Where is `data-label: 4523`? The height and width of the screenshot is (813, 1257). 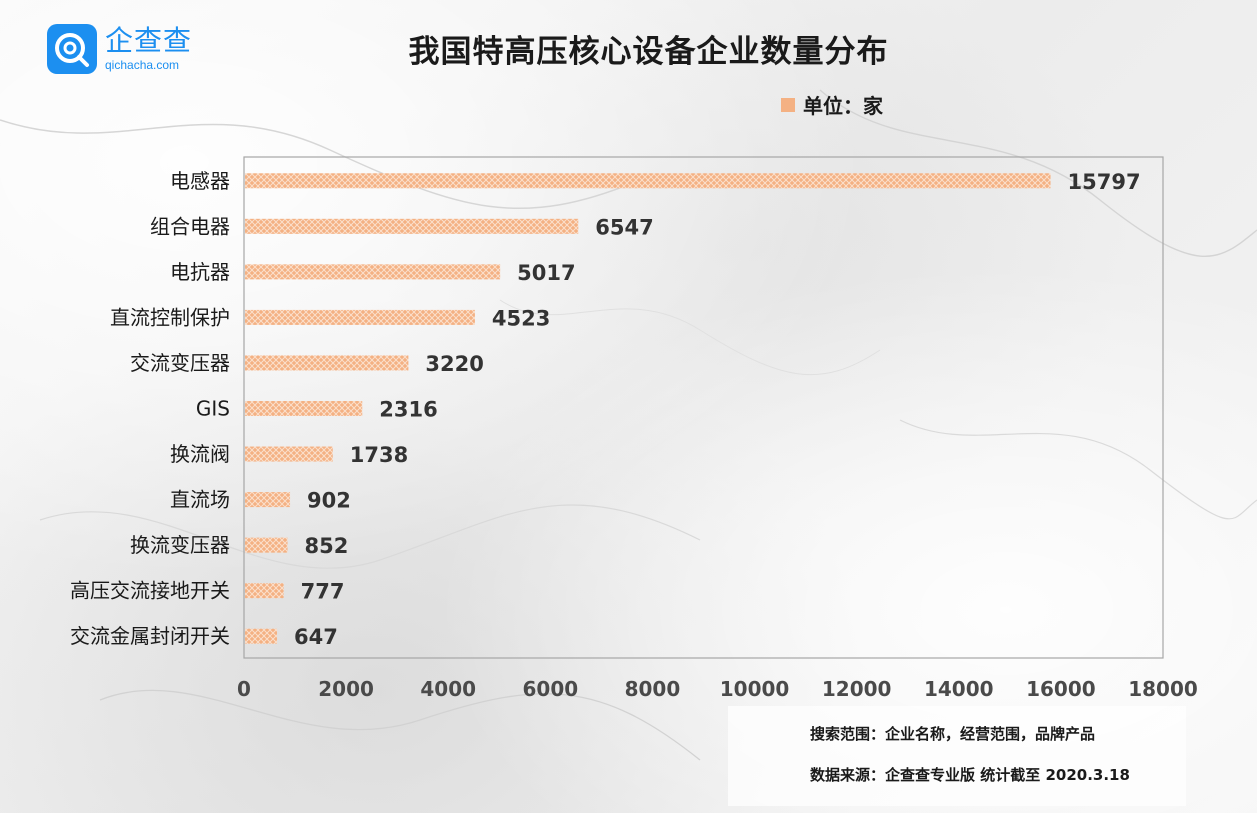 data-label: 4523 is located at coordinates (521, 318).